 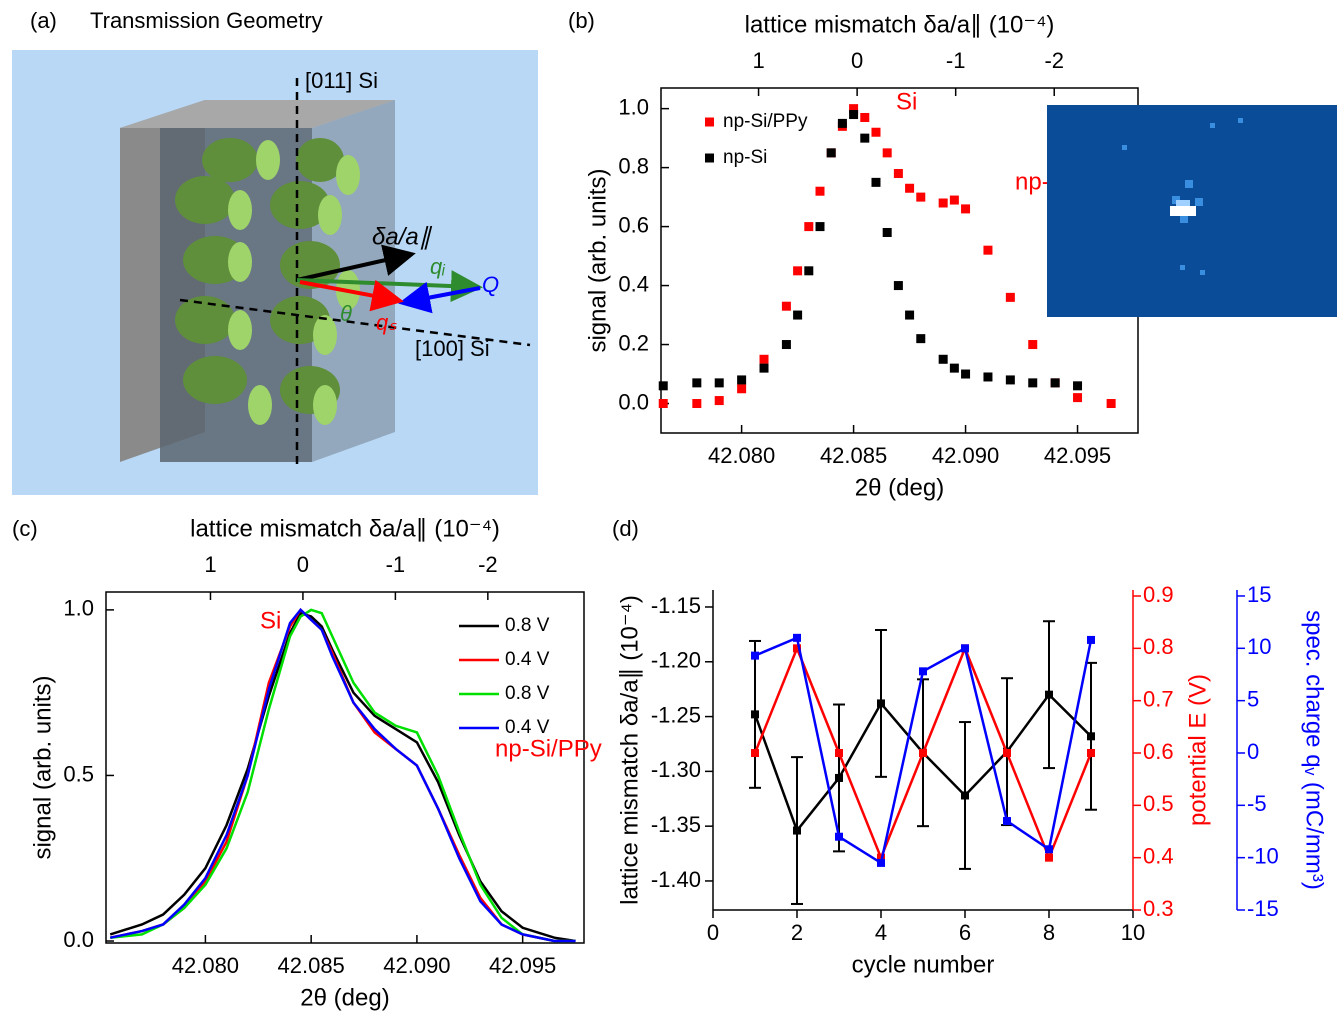 I want to click on label: δa/a∥, so click(x=402, y=236).